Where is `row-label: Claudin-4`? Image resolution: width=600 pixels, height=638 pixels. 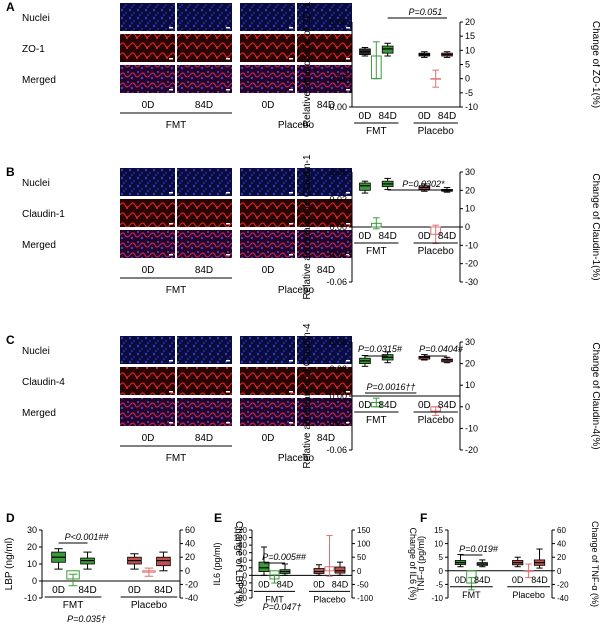 row-label: Claudin-4 is located at coordinates (43, 382).